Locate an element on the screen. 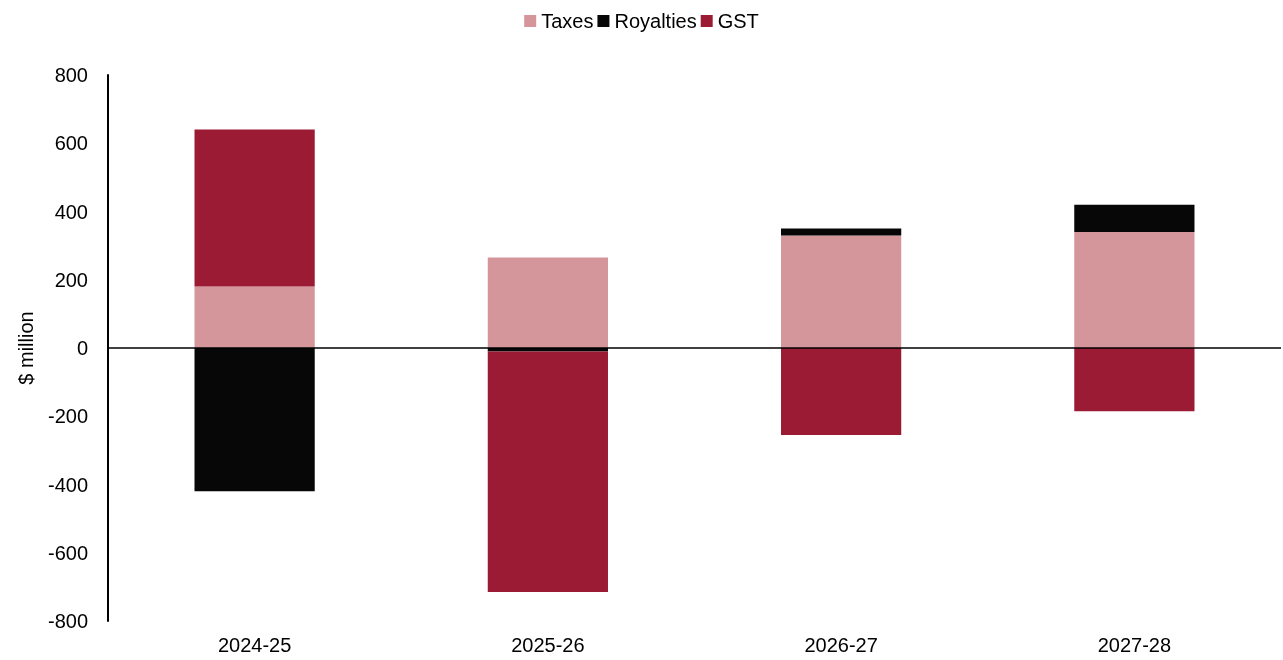 Image resolution: width=1283 pixels, height=660 pixels. x-tick-label: 2025-26 is located at coordinates (548, 645).